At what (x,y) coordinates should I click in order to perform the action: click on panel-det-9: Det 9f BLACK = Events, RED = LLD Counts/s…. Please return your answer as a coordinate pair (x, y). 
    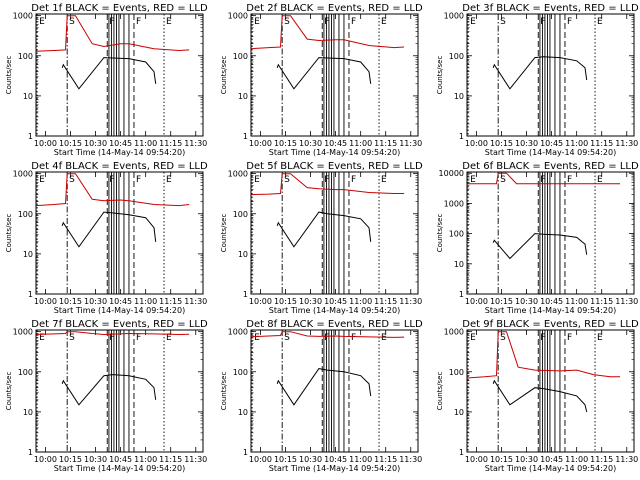
    Looking at the image, I should click on (537, 396).